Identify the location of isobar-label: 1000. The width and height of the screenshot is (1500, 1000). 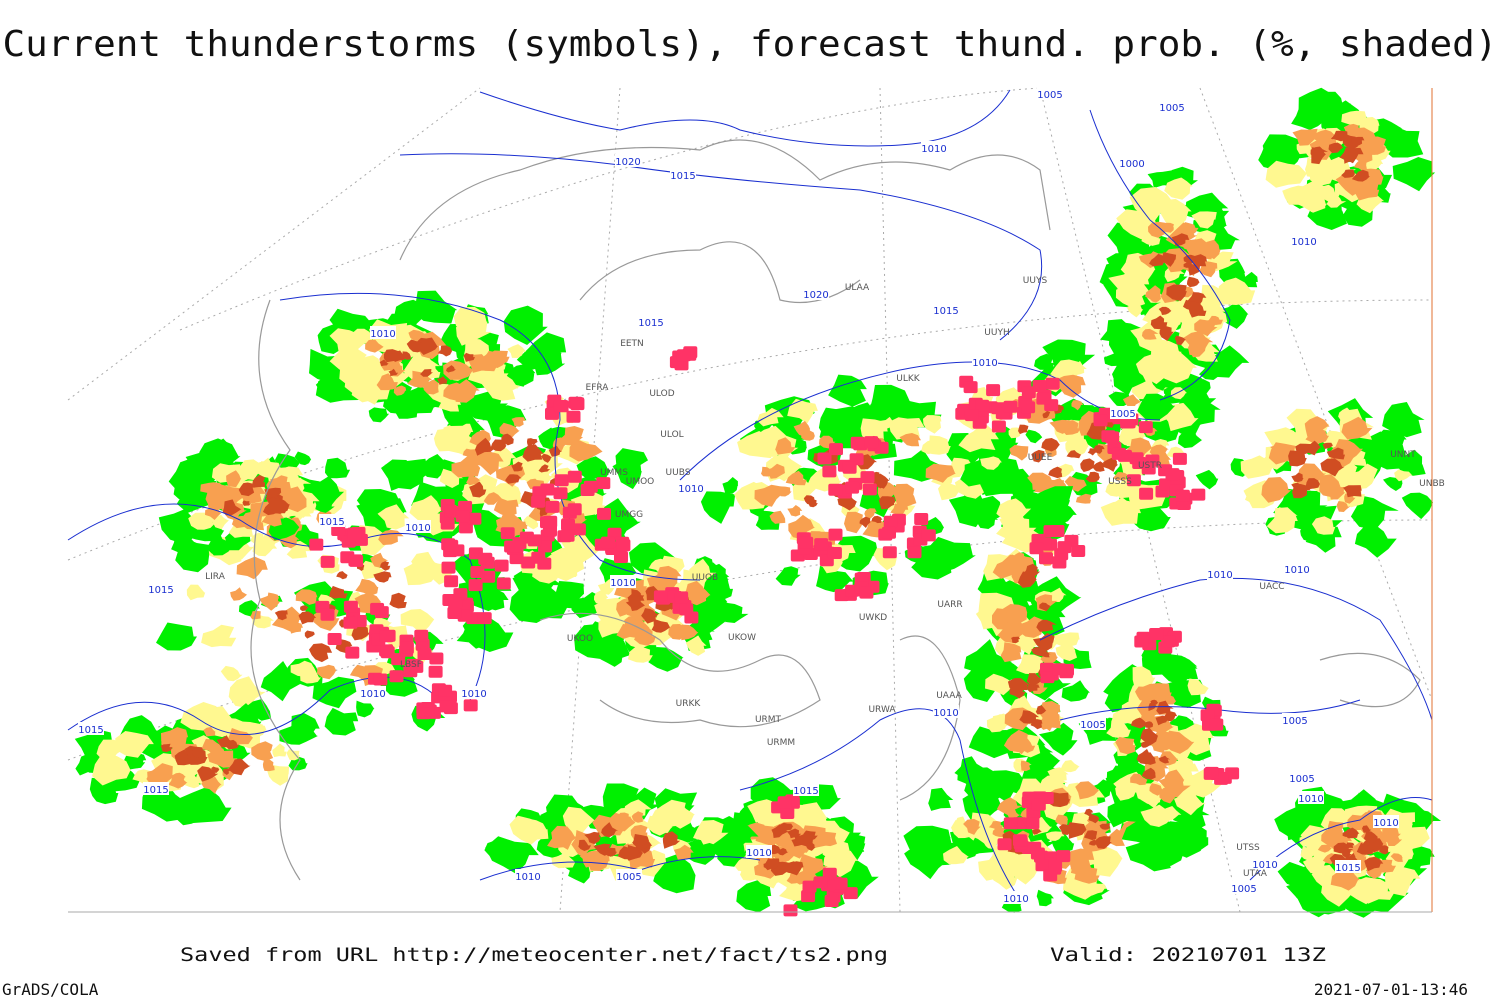
(1131, 164).